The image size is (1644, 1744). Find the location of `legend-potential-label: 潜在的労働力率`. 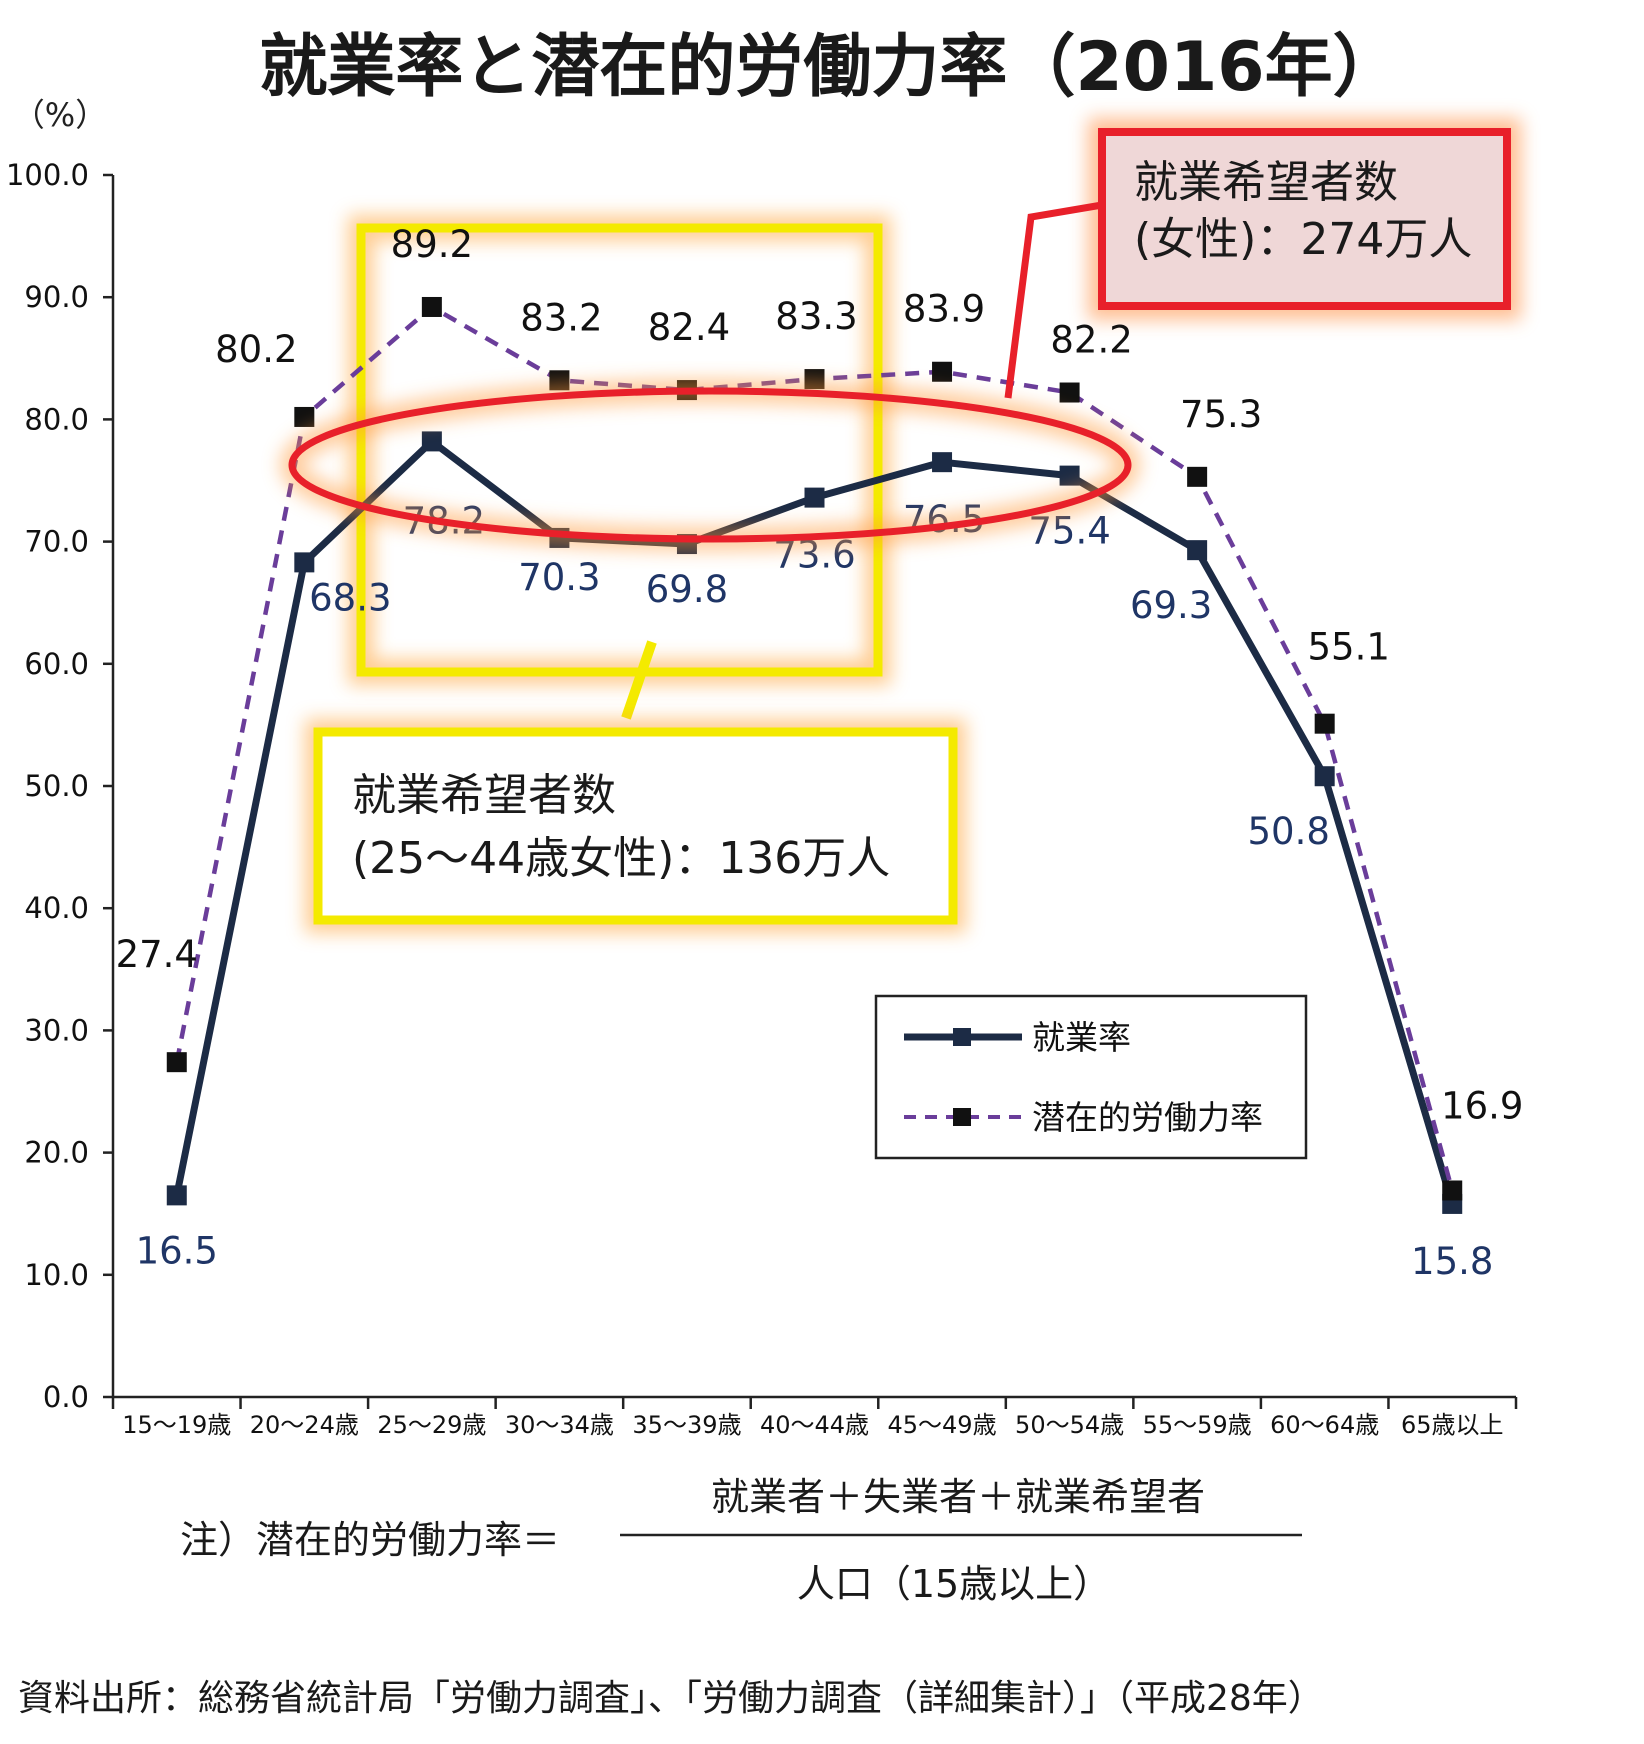

legend-potential-label: 潜在的労働力率 is located at coordinates (1147, 1117).